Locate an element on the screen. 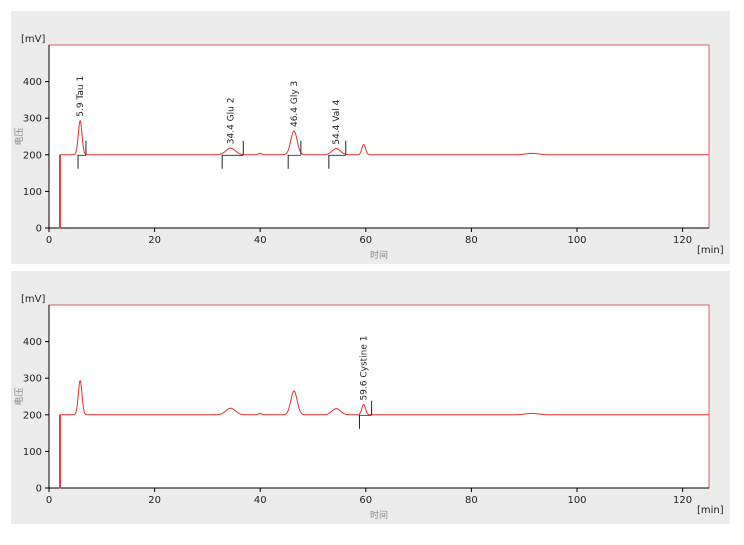 The height and width of the screenshot is (545, 744). peak-label: 46.4 Gly 3 is located at coordinates (295, 104).